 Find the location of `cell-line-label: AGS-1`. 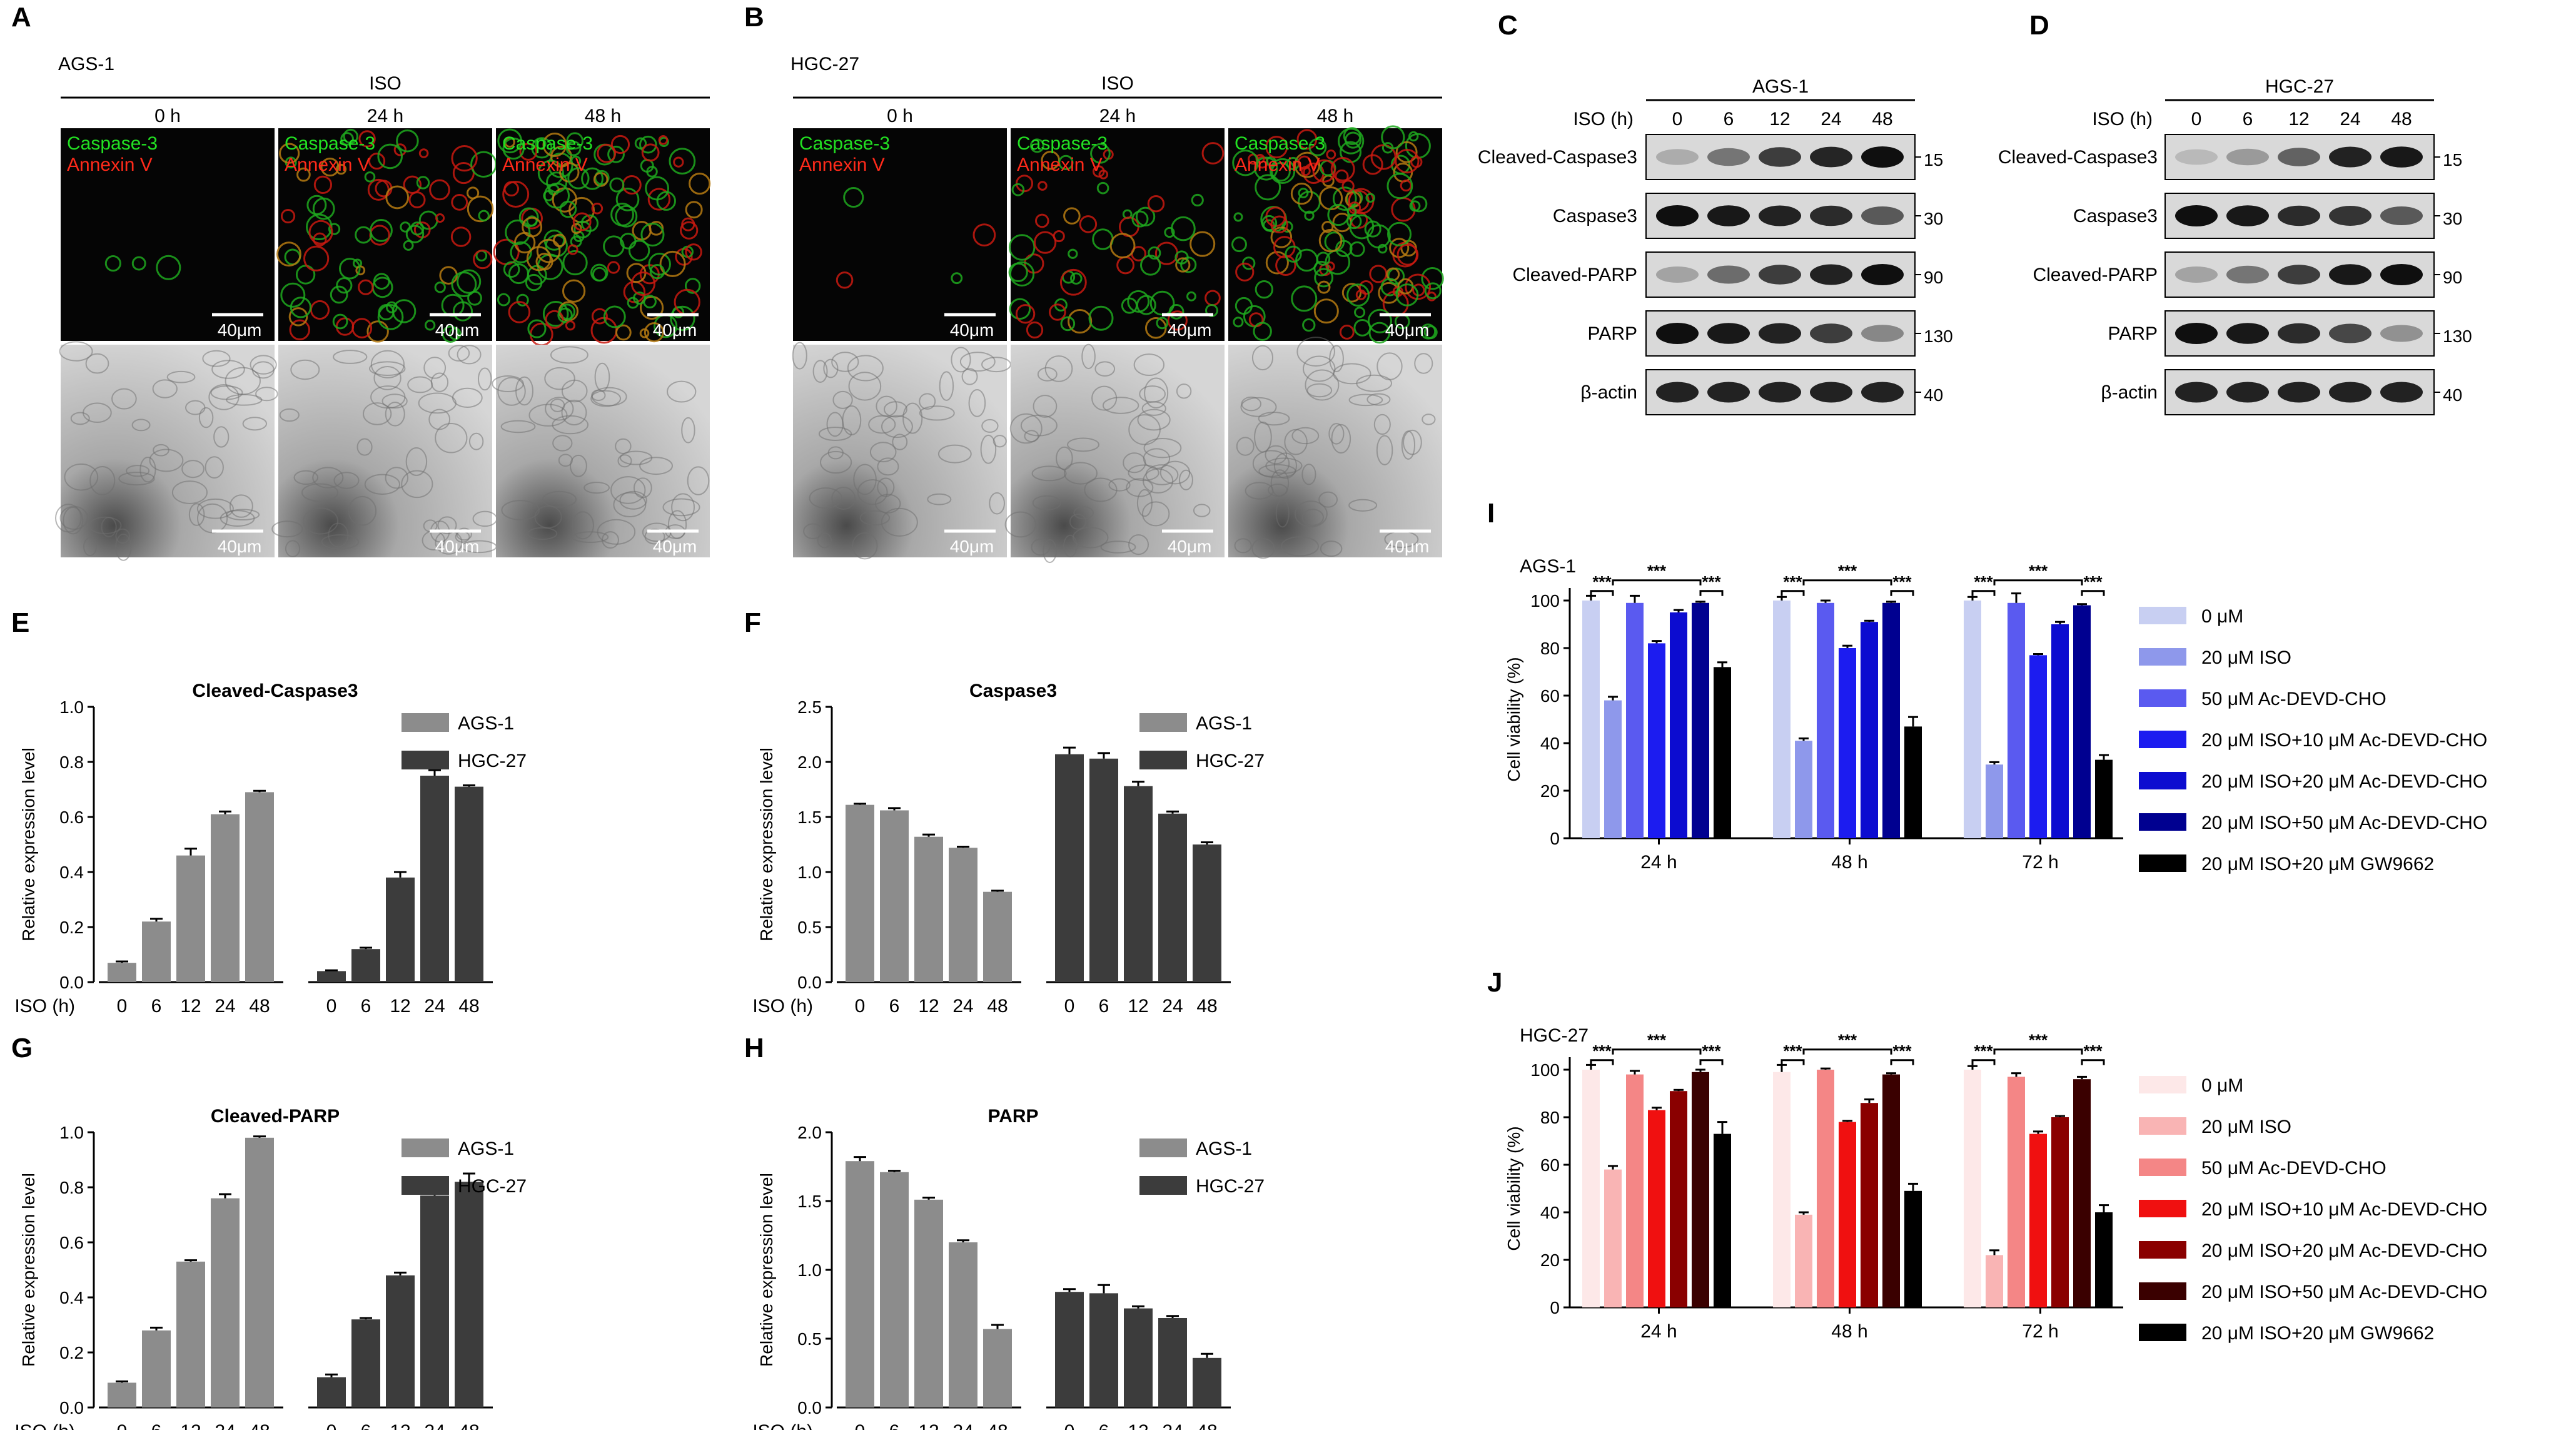

cell-line-label: AGS-1 is located at coordinates (86, 64).